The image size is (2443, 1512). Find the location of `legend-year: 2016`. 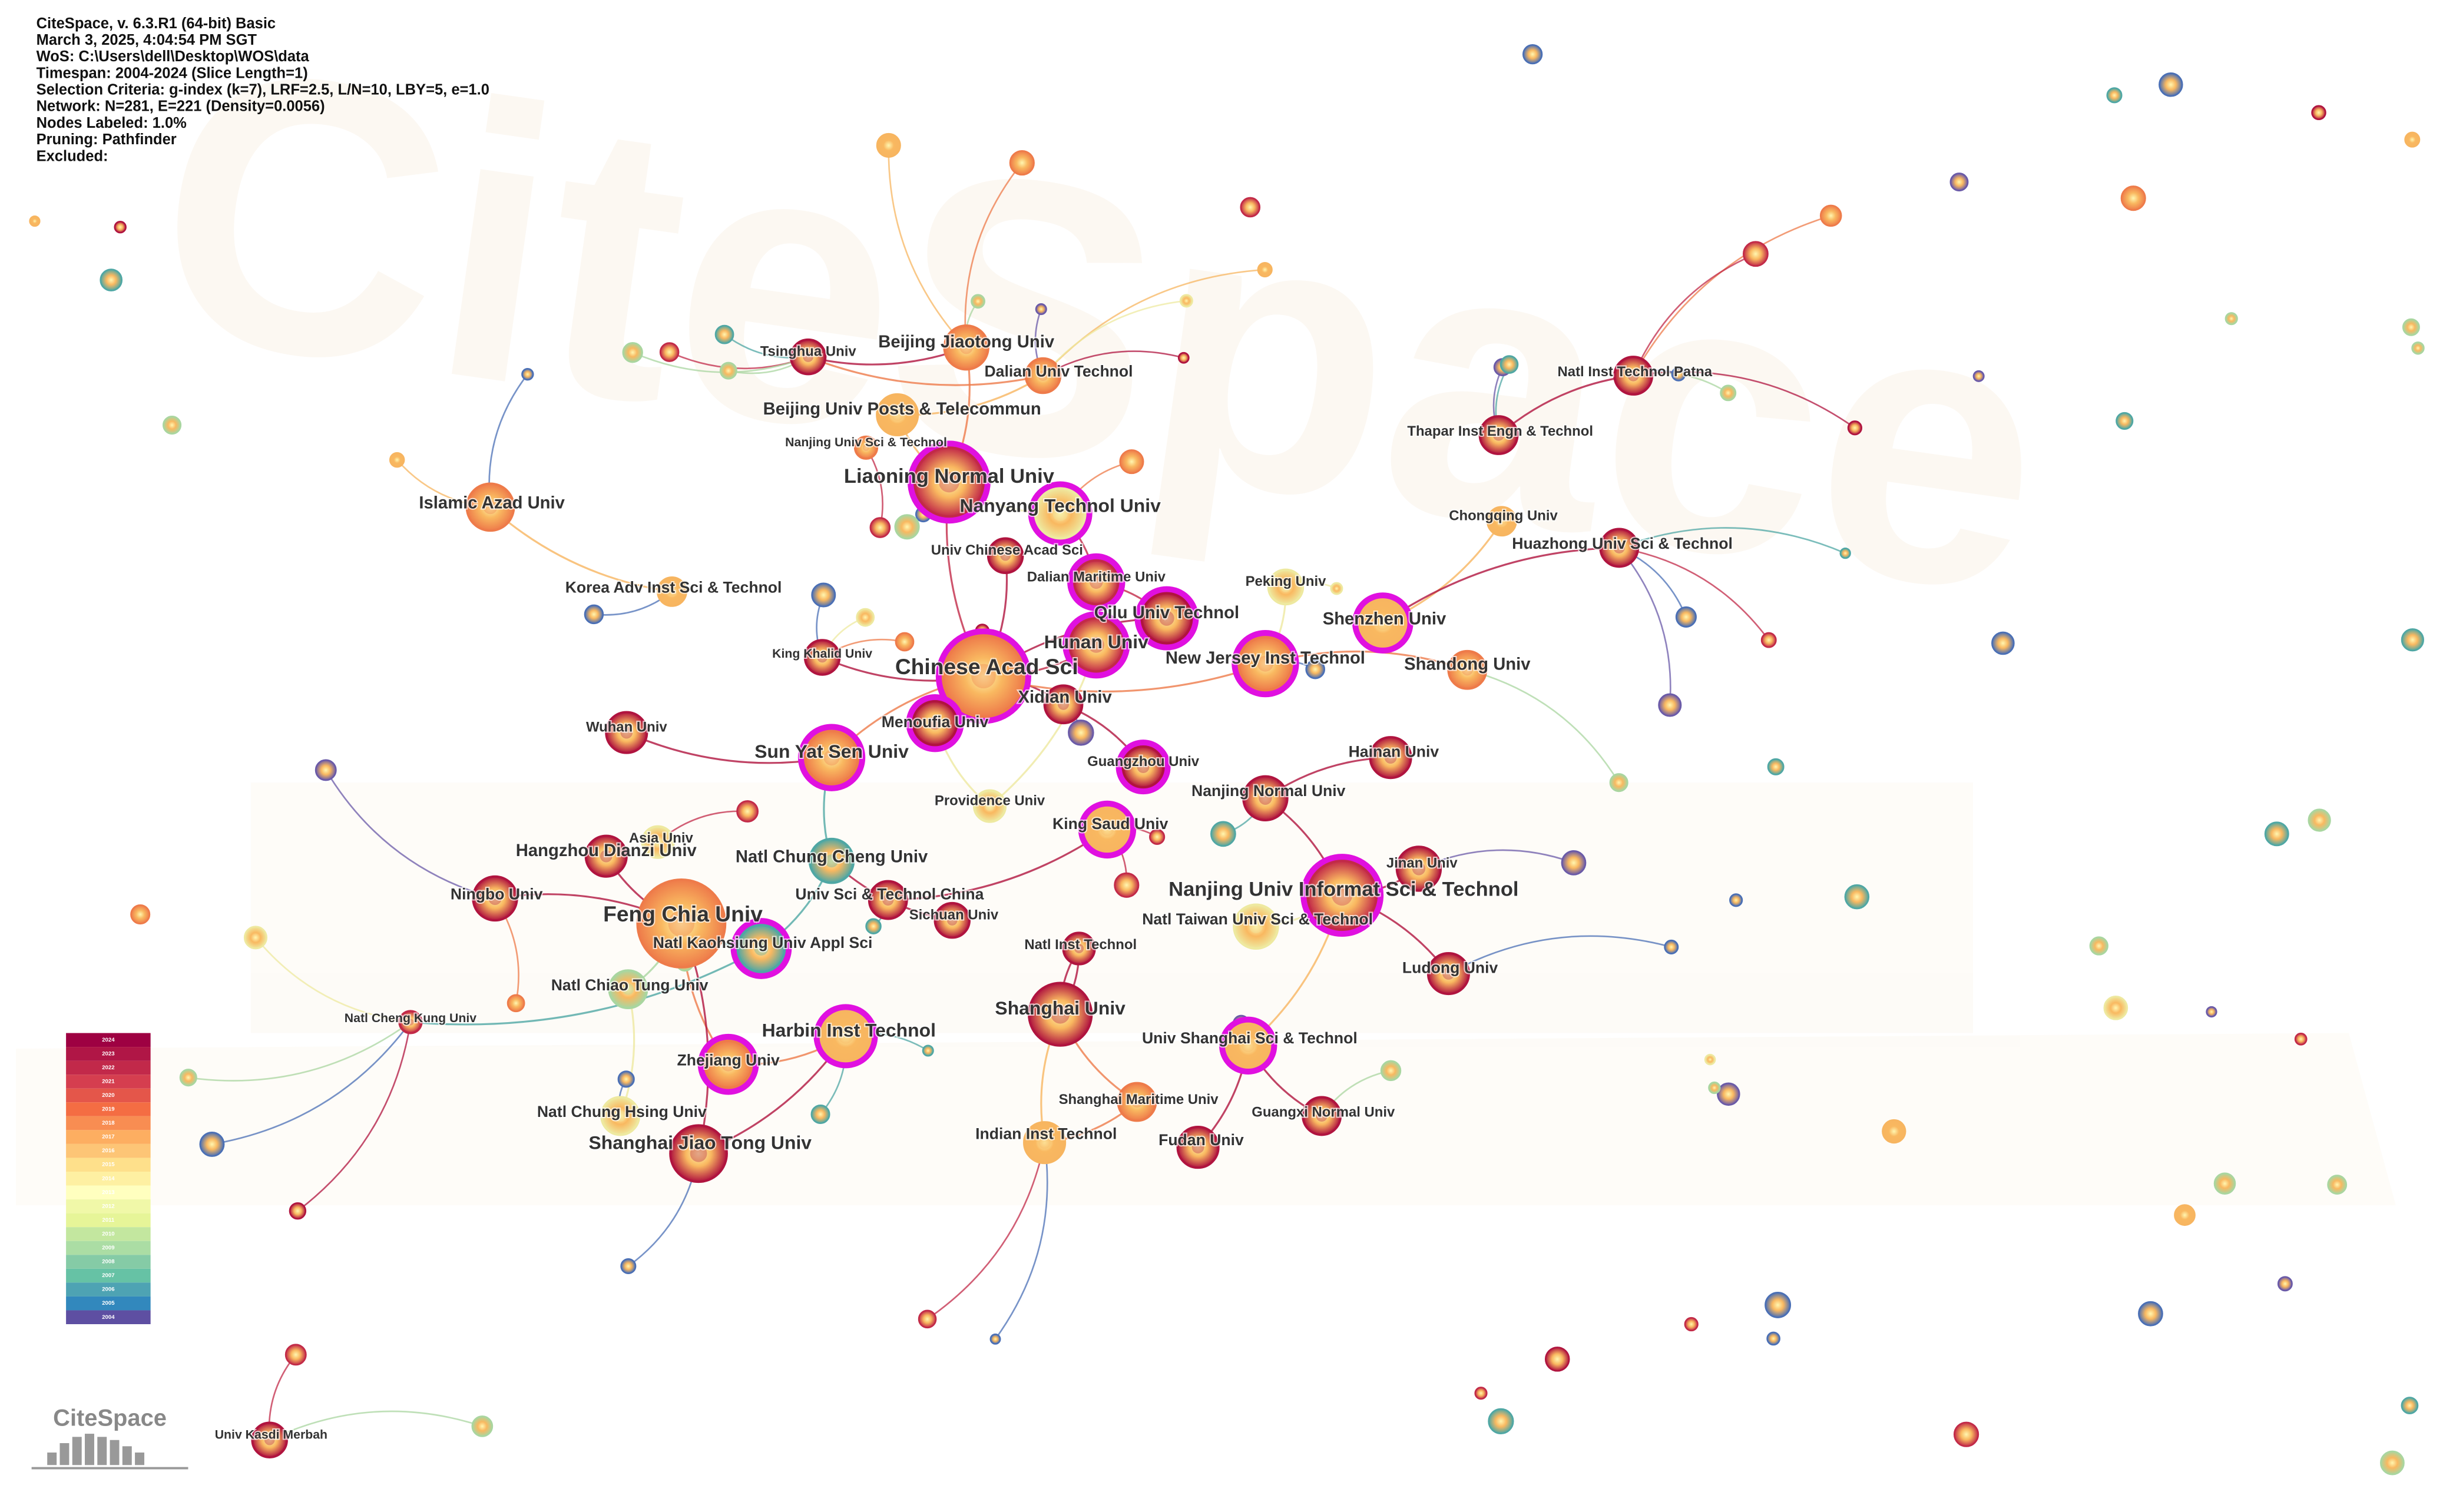

legend-year: 2016 is located at coordinates (108, 1151).